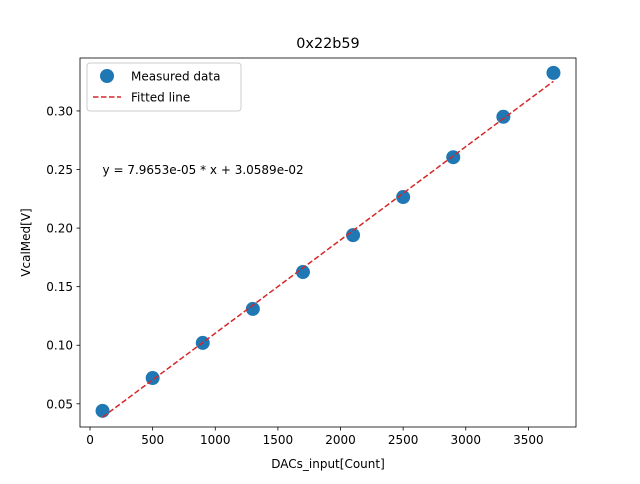 Image resolution: width=640 pixels, height=484 pixels. Describe the element at coordinates (528, 440) in the screenshot. I see `x-tick-label: 3500` at that location.